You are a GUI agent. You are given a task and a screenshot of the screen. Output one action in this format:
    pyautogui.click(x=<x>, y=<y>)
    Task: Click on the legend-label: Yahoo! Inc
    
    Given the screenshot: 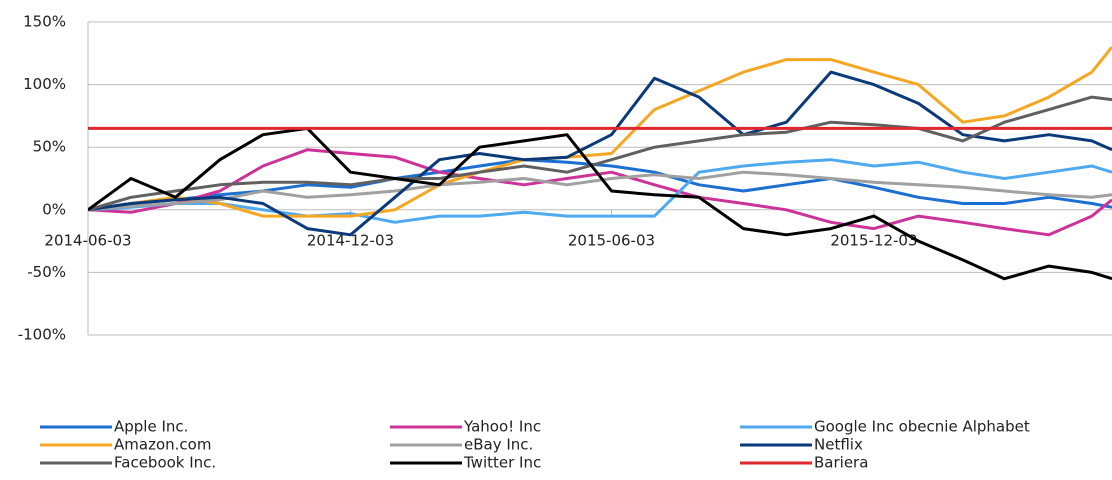 What is the action you would take?
    pyautogui.click(x=502, y=427)
    